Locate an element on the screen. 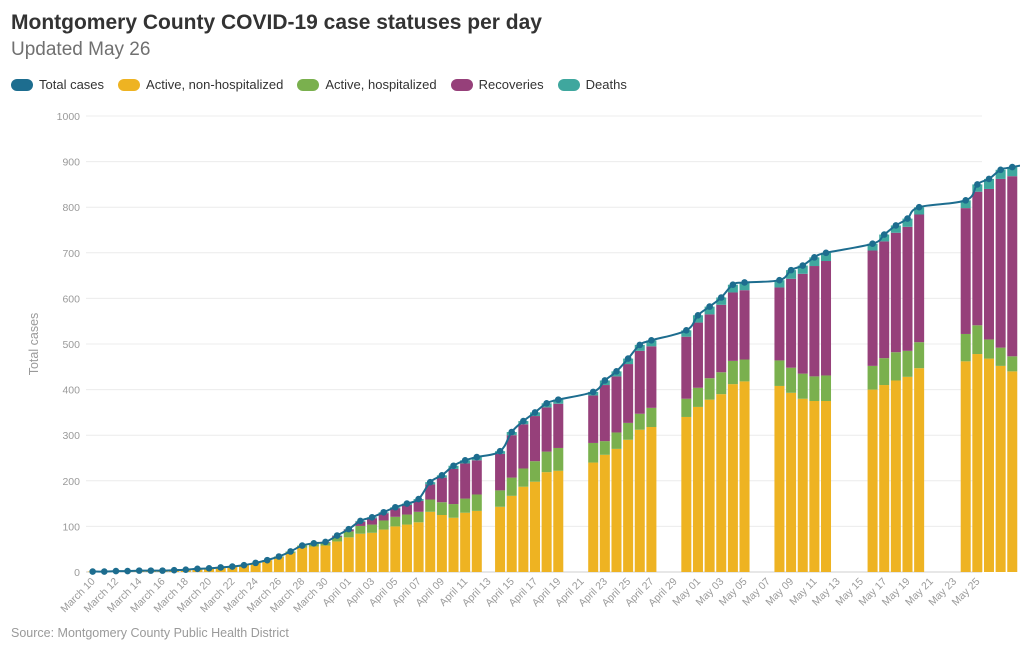  legend-item-recoveries: Recoveries is located at coordinates (497, 84).